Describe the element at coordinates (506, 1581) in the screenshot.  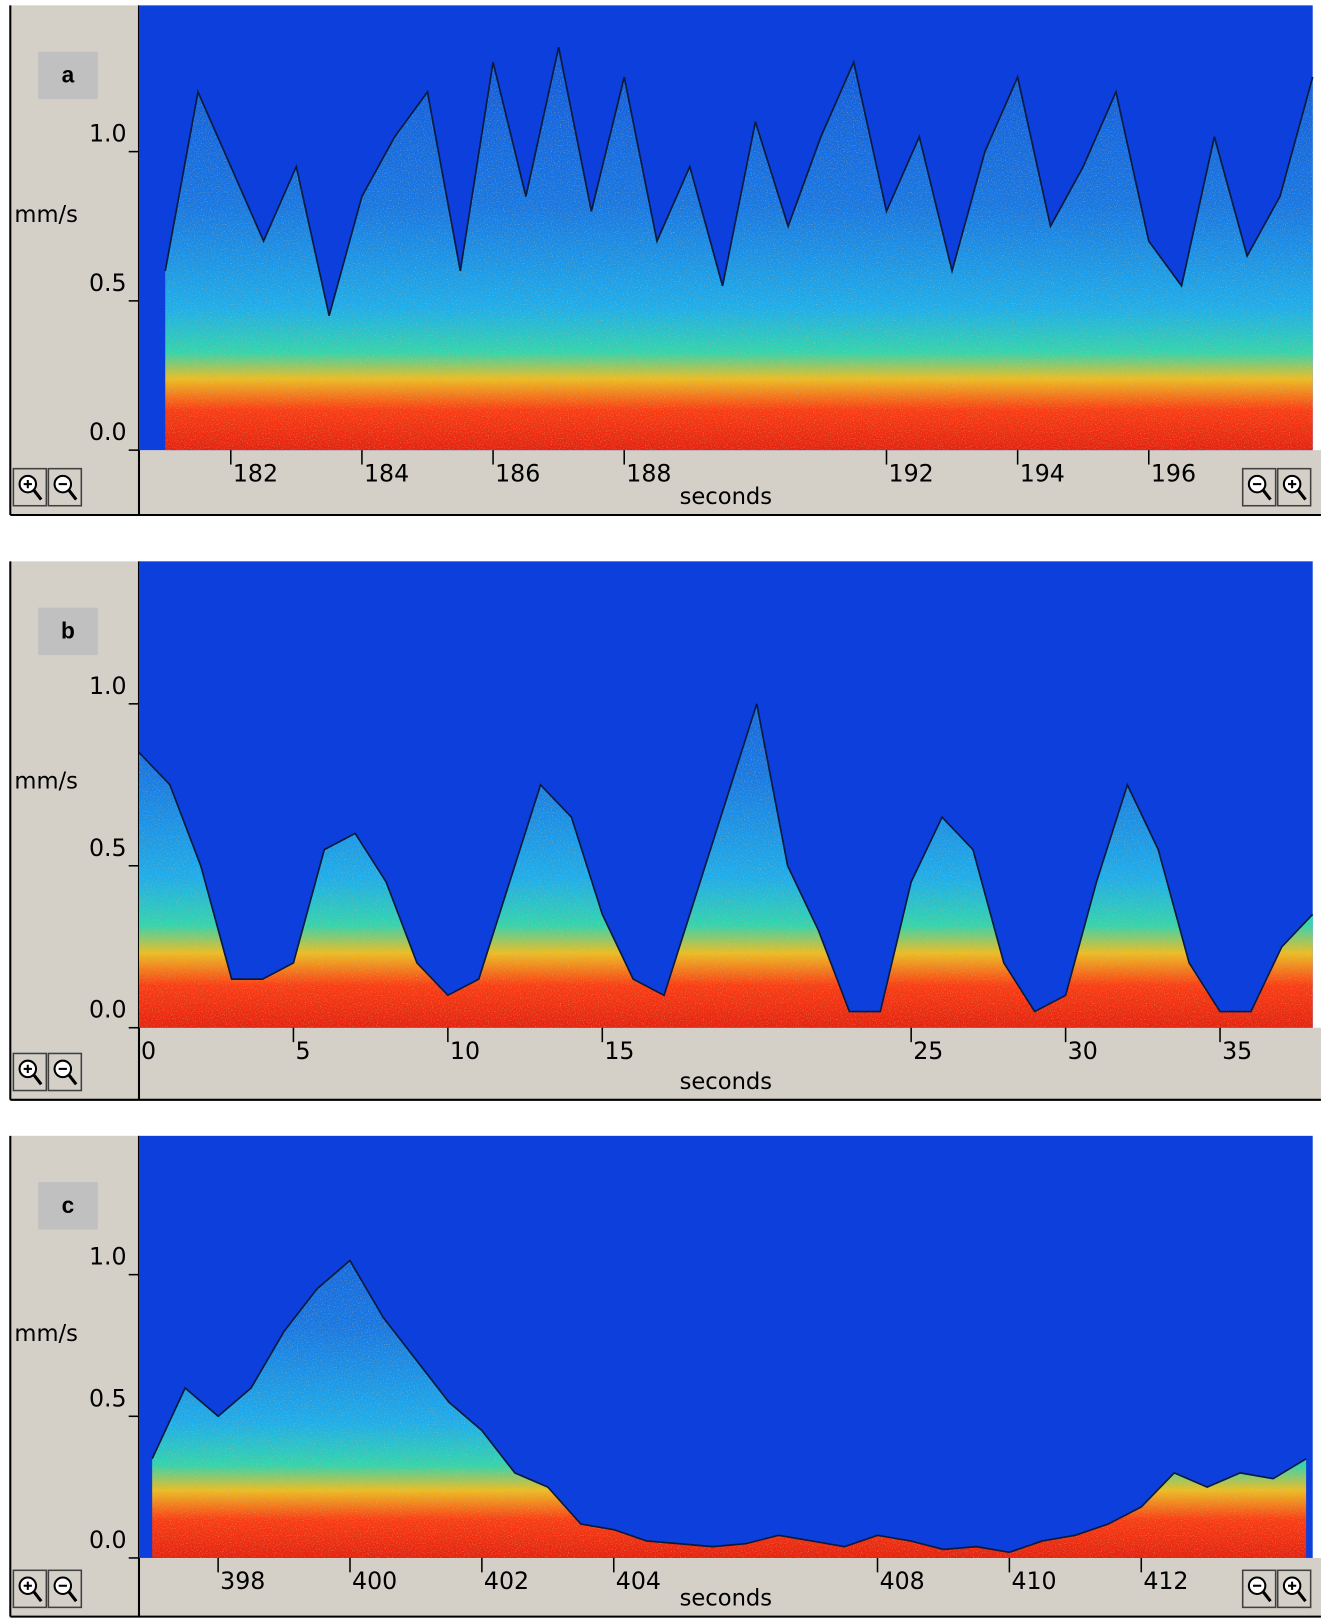
I see `x-tick-label: 402` at that location.